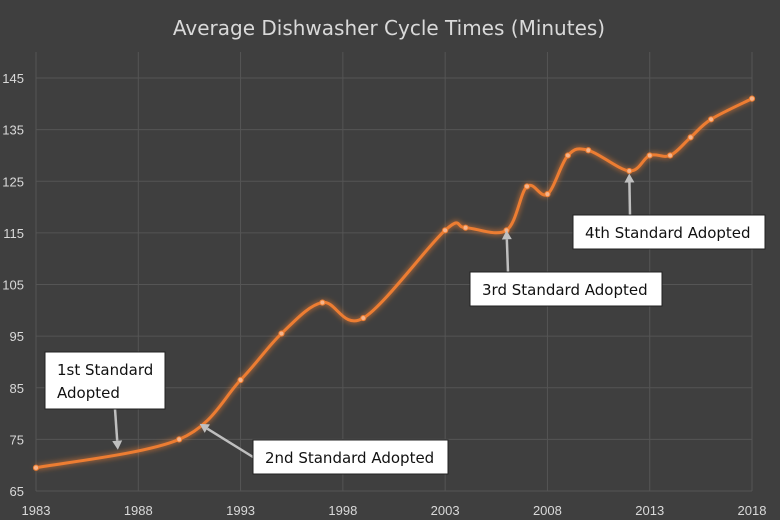  Describe the element at coordinates (105, 370) in the screenshot. I see `annotation-text: 1st Standard` at that location.